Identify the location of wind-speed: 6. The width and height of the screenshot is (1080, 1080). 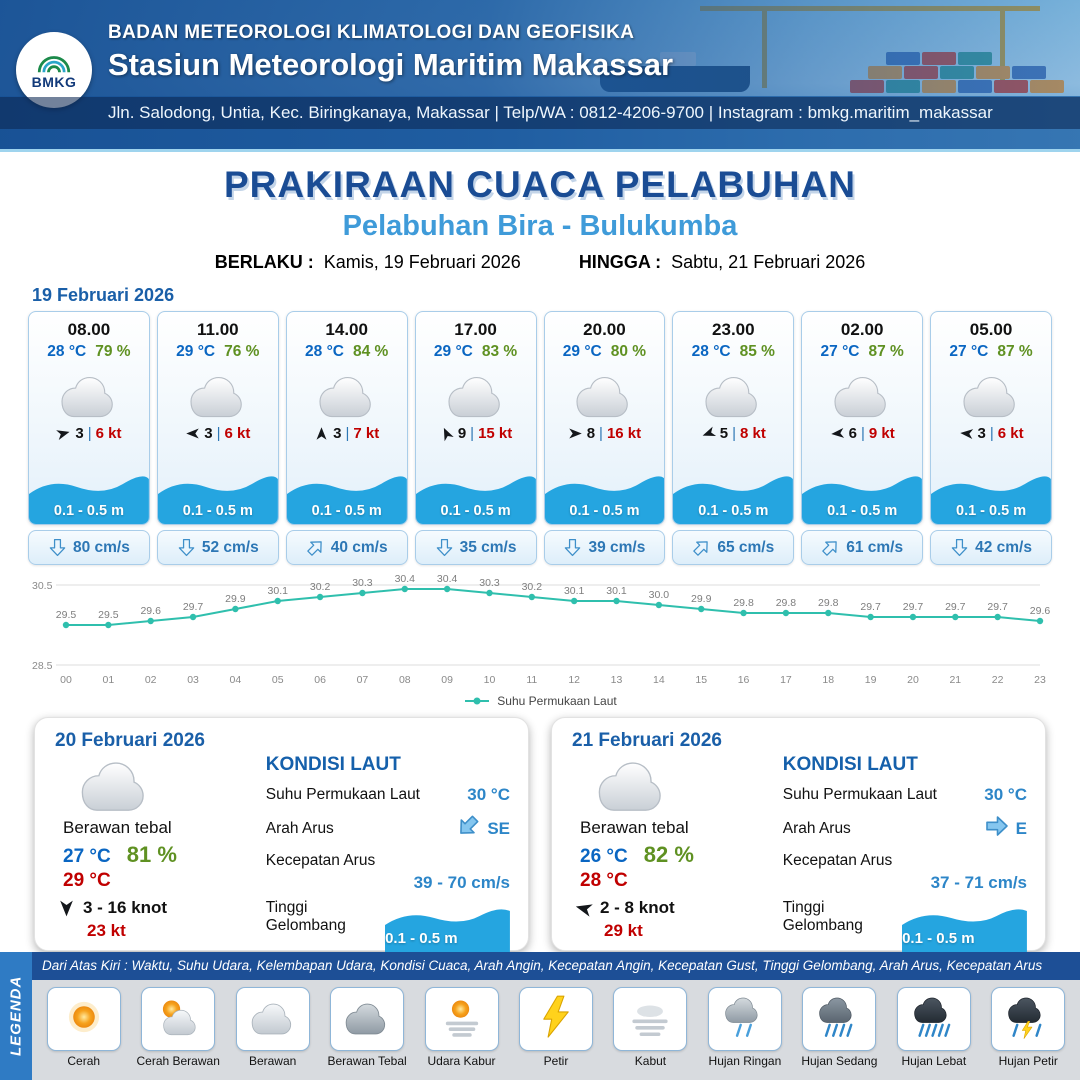
(852, 433).